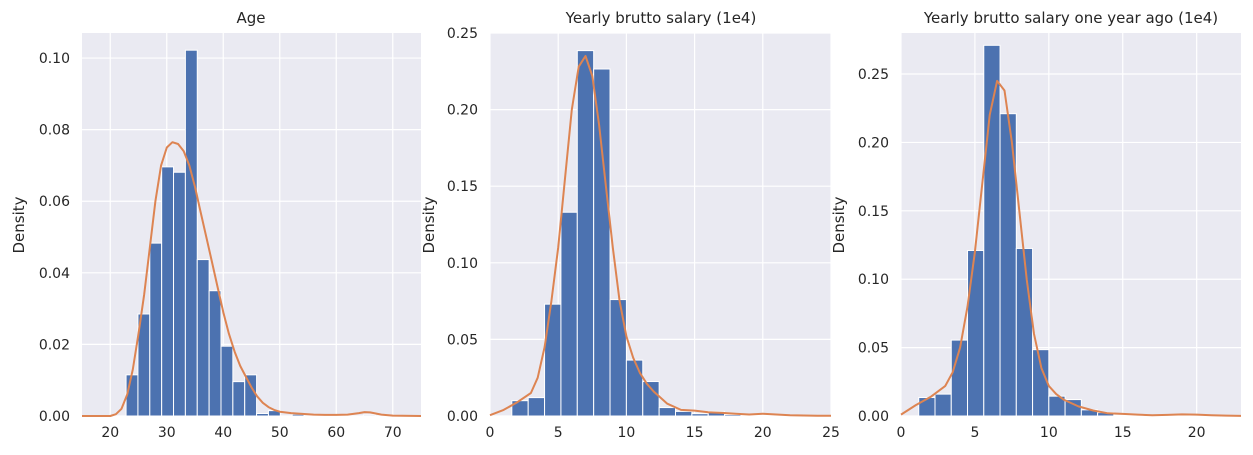 The height and width of the screenshot is (455, 1253). I want to click on chart-title: Yearly brutto salary (1e4), so click(661, 18).